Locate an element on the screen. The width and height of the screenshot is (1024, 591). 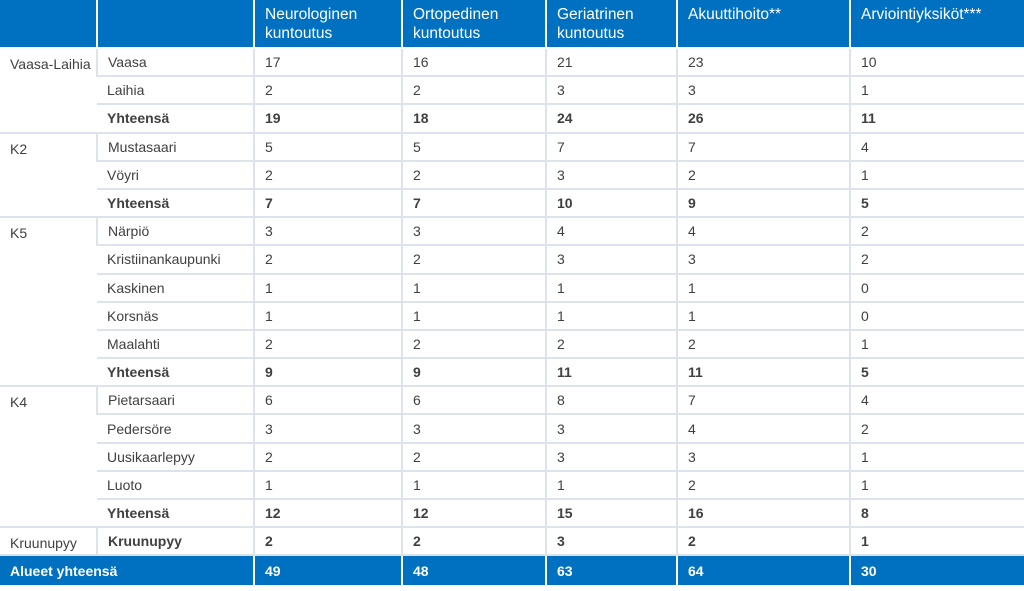
table-row: Kruunupyy Kruunupyy 2 2 3 2 1 is located at coordinates (512, 542).